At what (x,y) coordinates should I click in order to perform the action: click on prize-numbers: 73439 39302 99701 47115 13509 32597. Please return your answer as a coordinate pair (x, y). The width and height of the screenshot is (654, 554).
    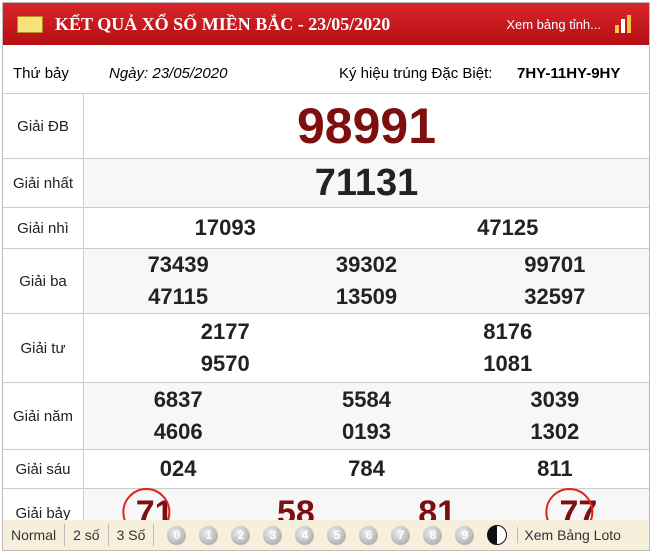
    Looking at the image, I should click on (366, 281).